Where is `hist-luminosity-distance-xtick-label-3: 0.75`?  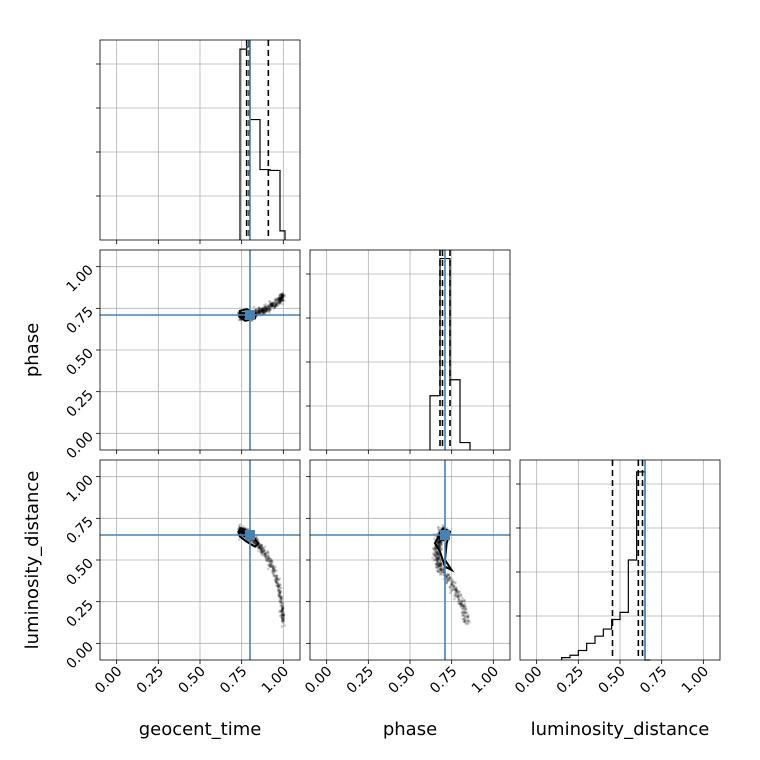 hist-luminosity-distance-xtick-label-3: 0.75 is located at coordinates (653, 680).